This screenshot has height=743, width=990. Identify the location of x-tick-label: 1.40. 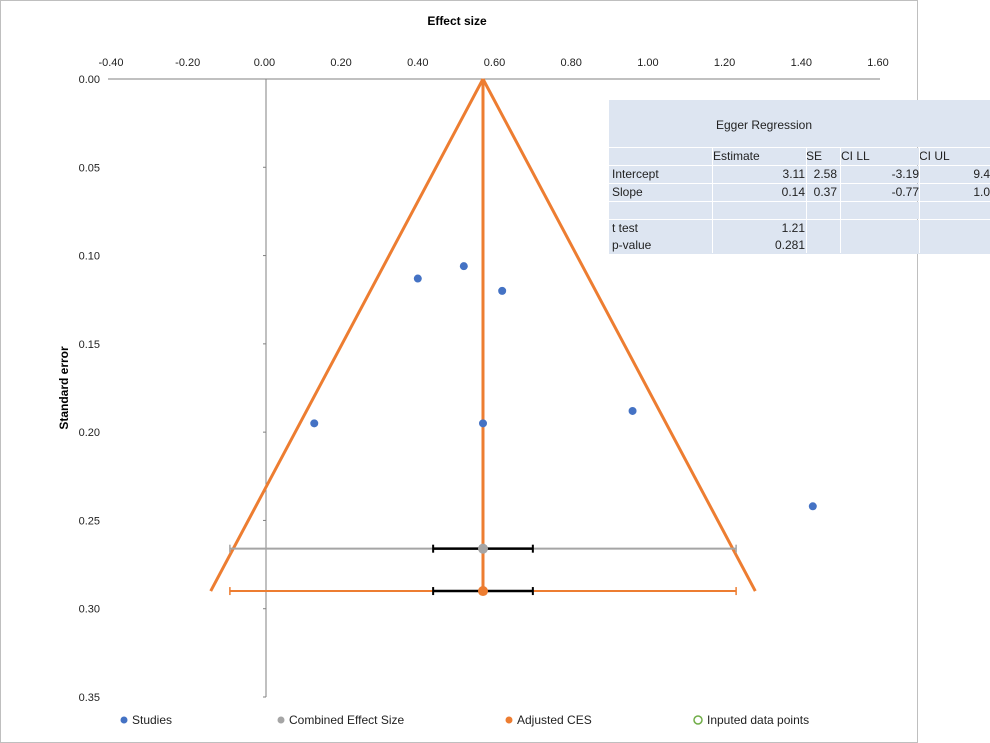
(801, 63).